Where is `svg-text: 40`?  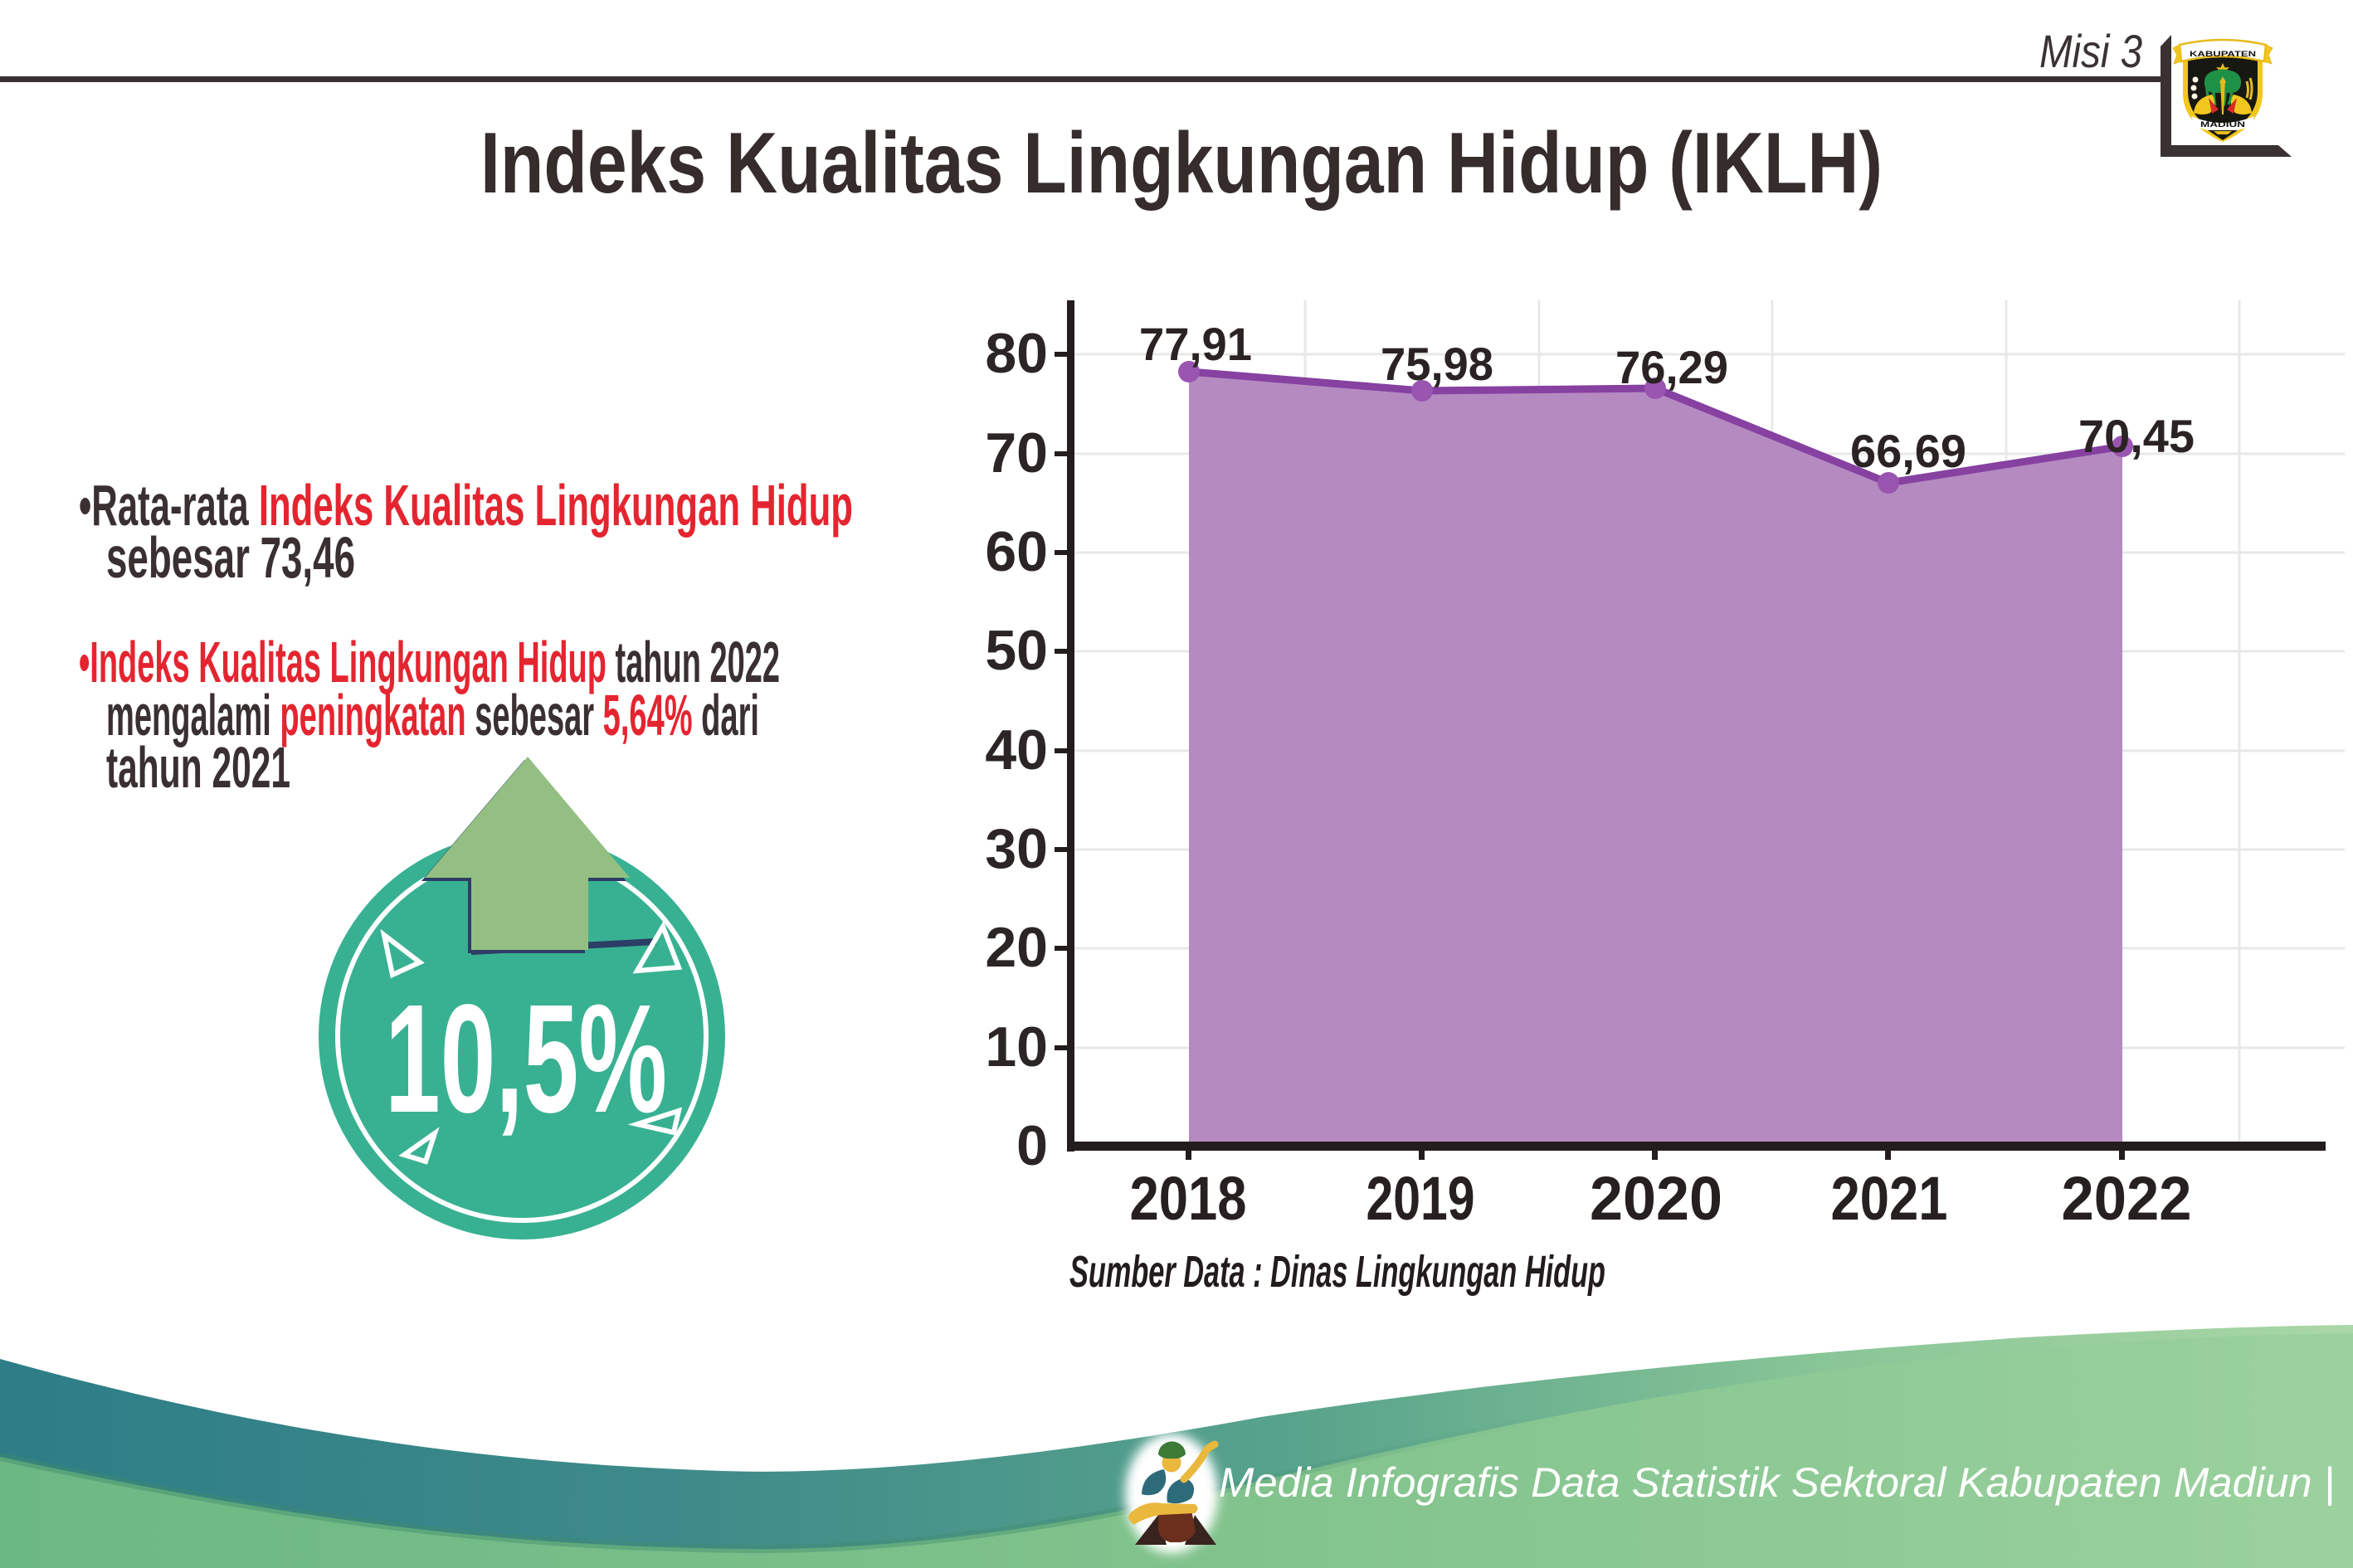 svg-text: 40 is located at coordinates (1016, 750).